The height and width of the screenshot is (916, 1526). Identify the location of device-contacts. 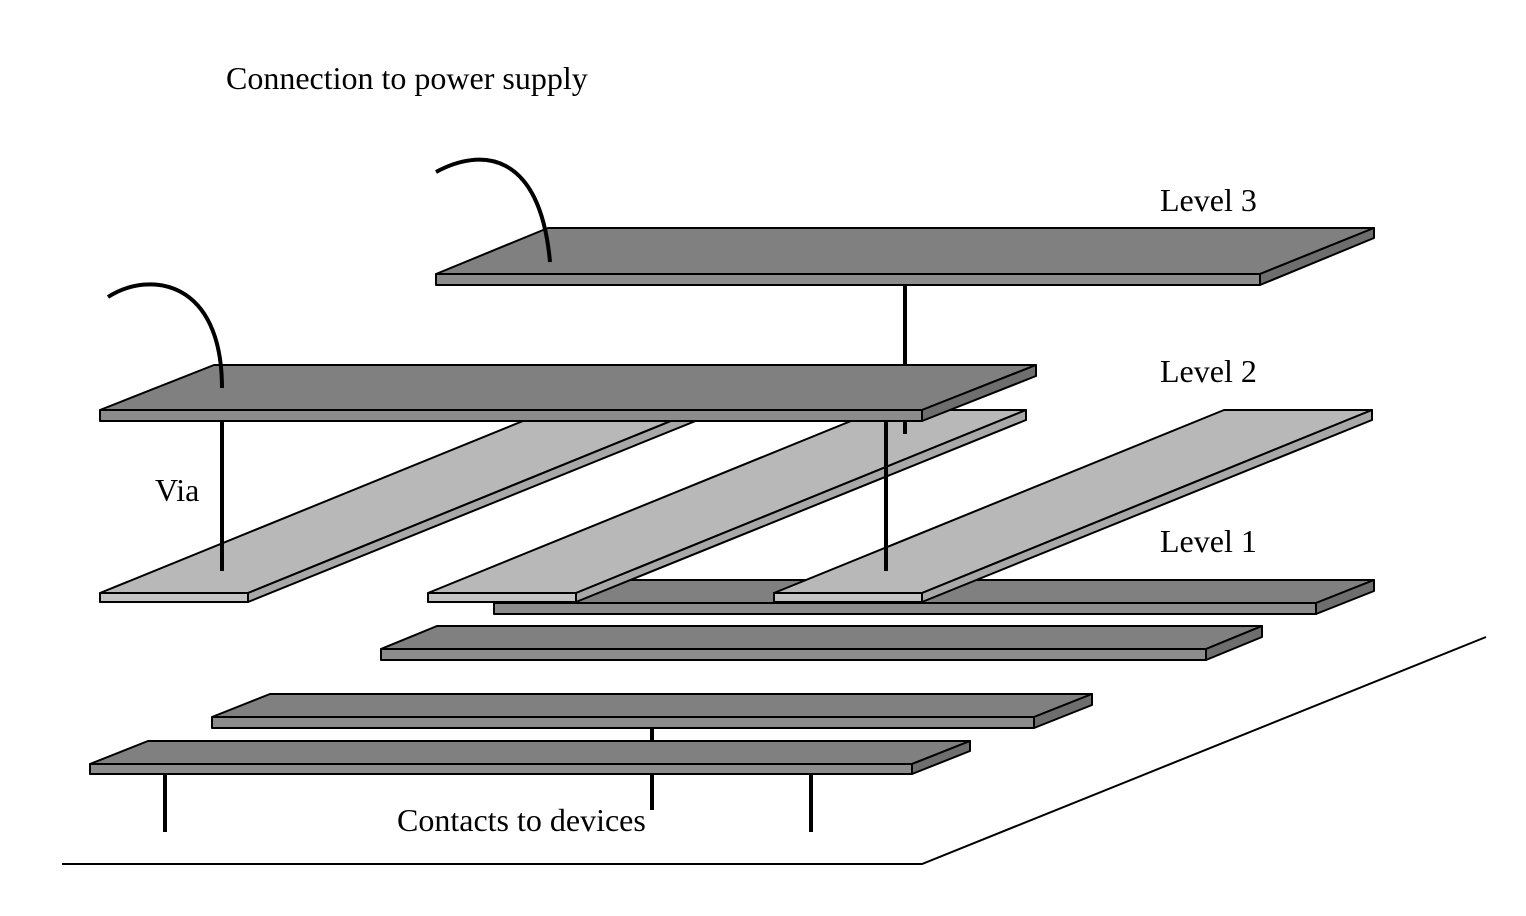
(488, 803).